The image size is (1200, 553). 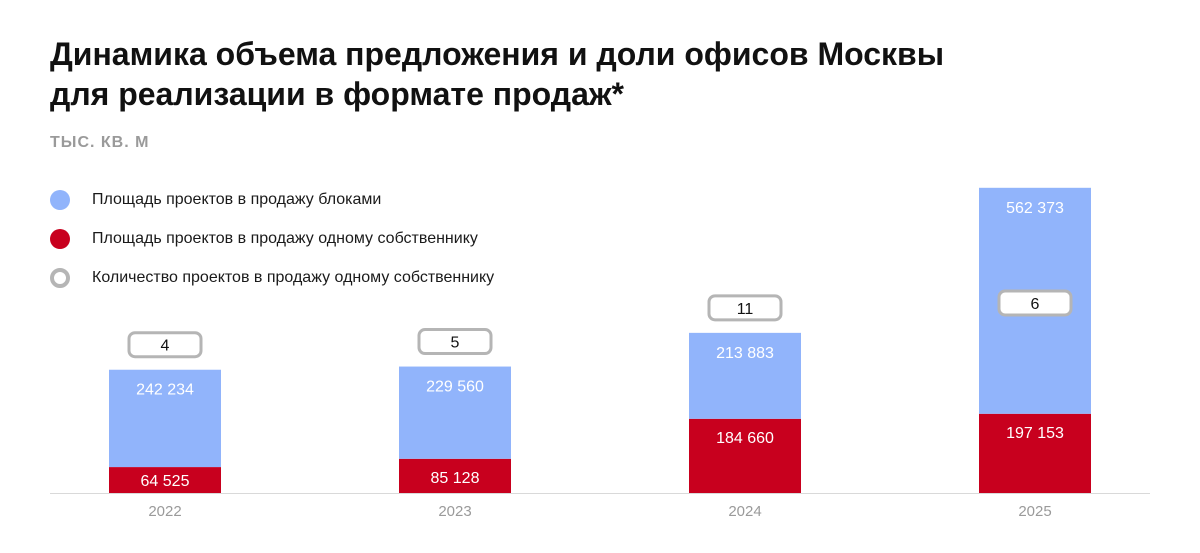 What do you see at coordinates (455, 387) in the screenshot?
I see `data-label-blocks-2023: 229 560` at bounding box center [455, 387].